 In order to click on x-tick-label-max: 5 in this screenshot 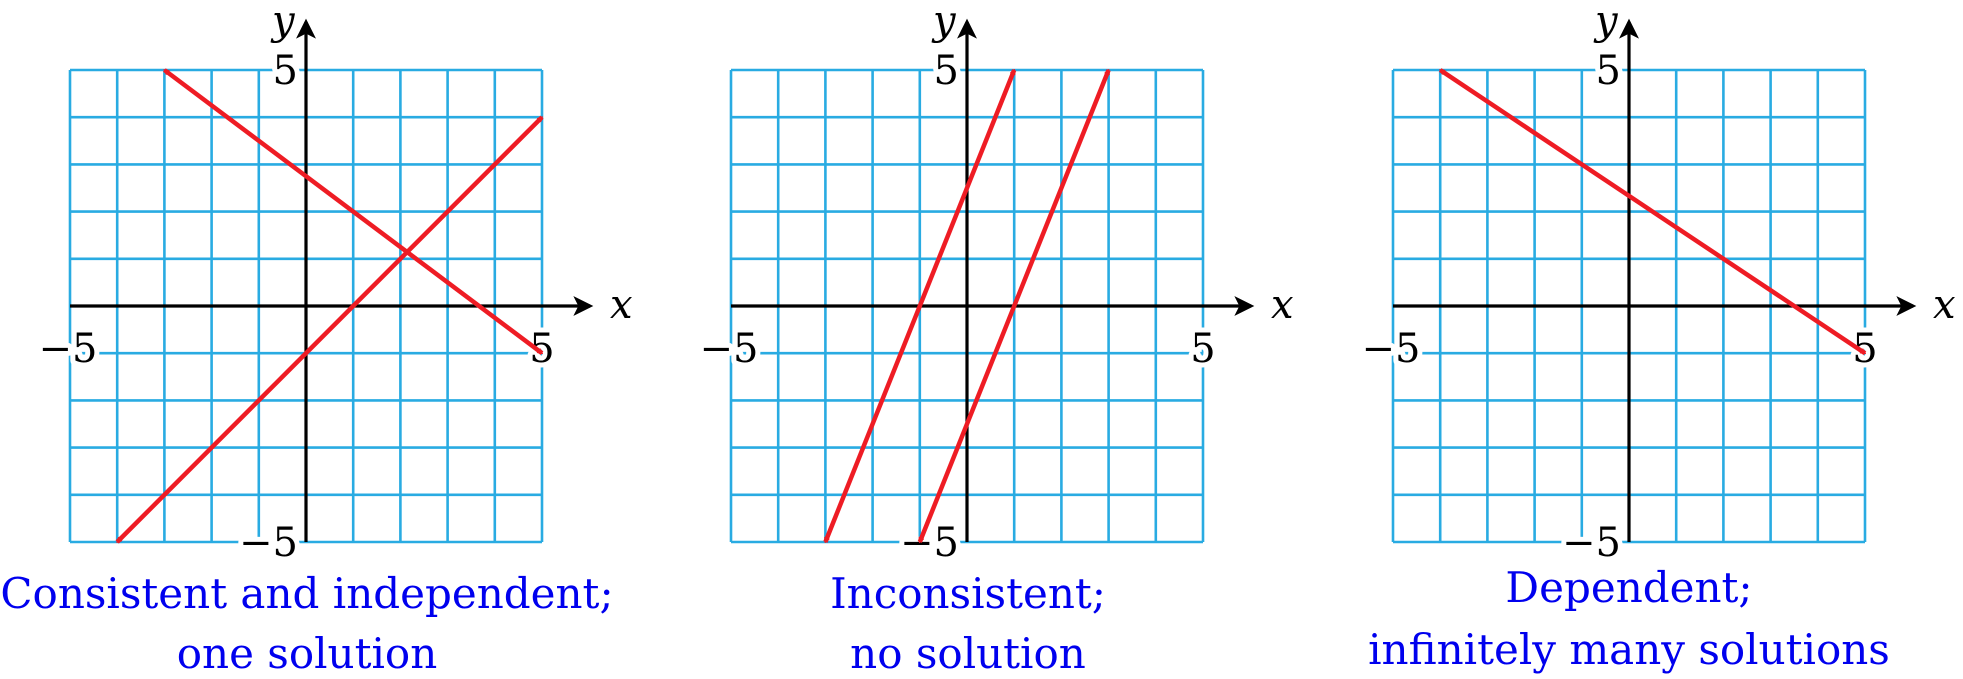, I will do `click(1202, 349)`.